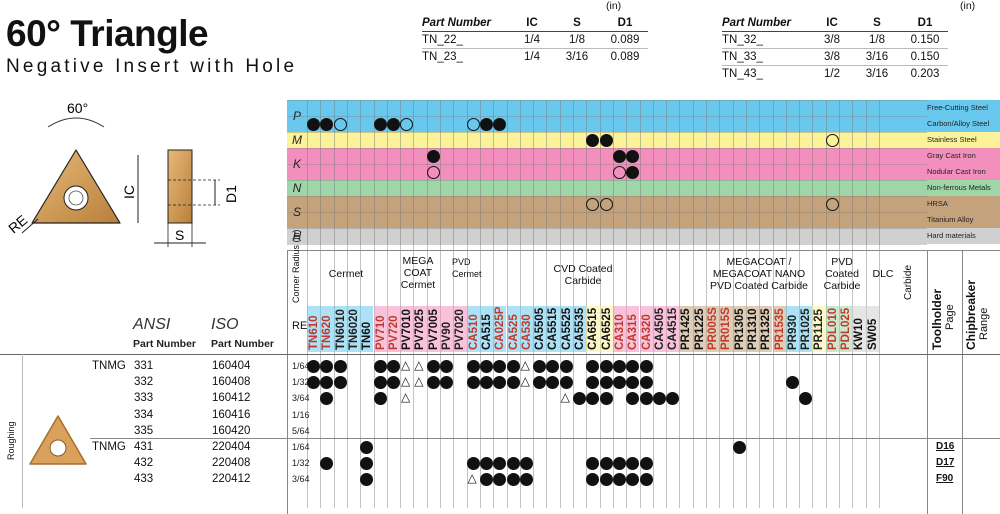 The width and height of the screenshot is (1000, 514). Describe the element at coordinates (433, 329) in the screenshot. I see `grade-label: PV7005` at that location.